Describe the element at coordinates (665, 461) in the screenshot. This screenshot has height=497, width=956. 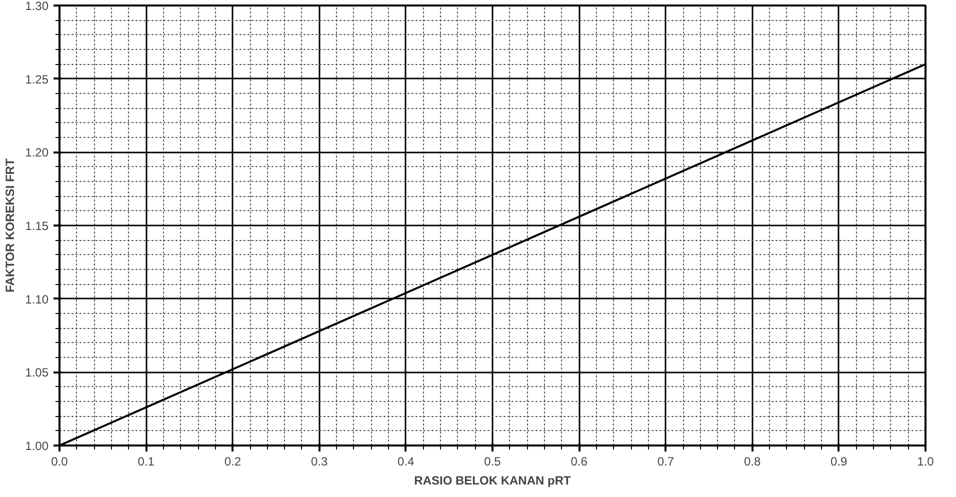
I see `x-tick-label: 0.7` at that location.